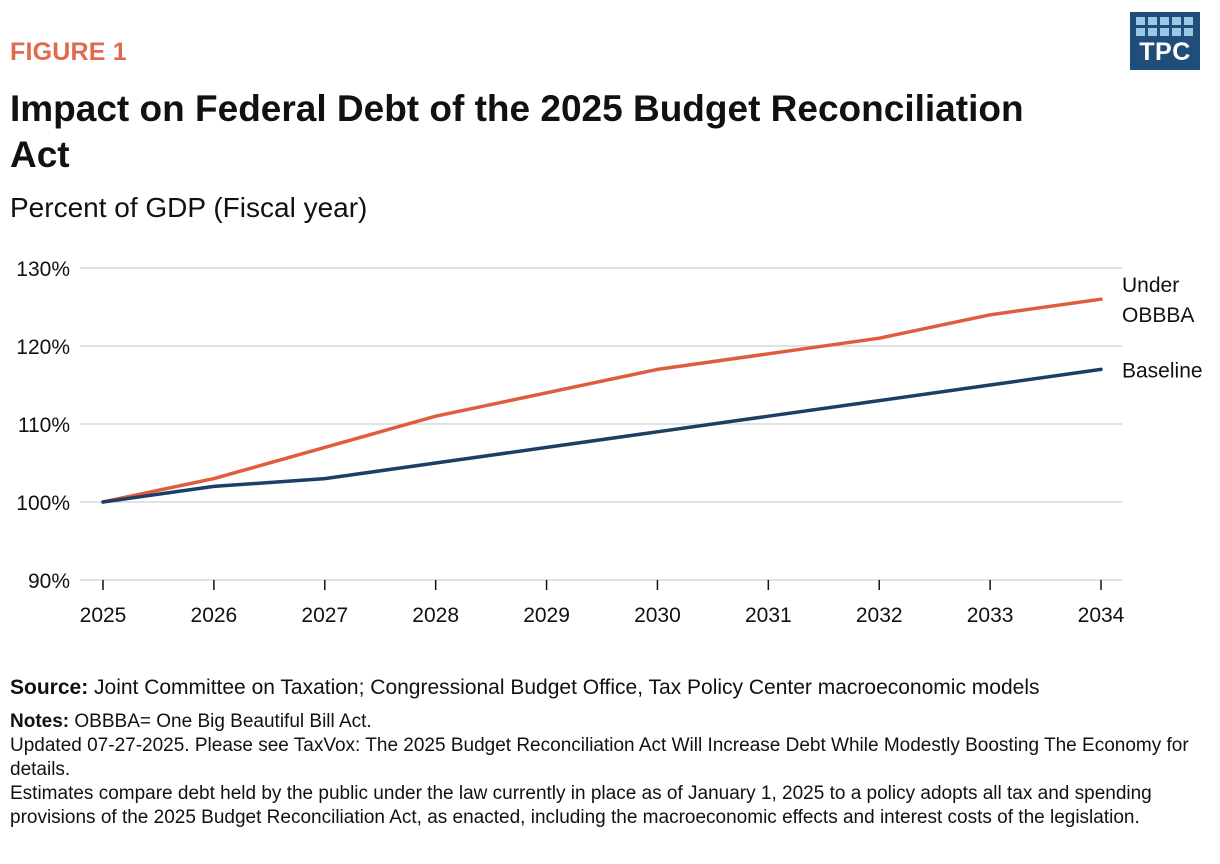 The height and width of the screenshot is (864, 1220). I want to click on y-tick-label: 90%, so click(49, 581).